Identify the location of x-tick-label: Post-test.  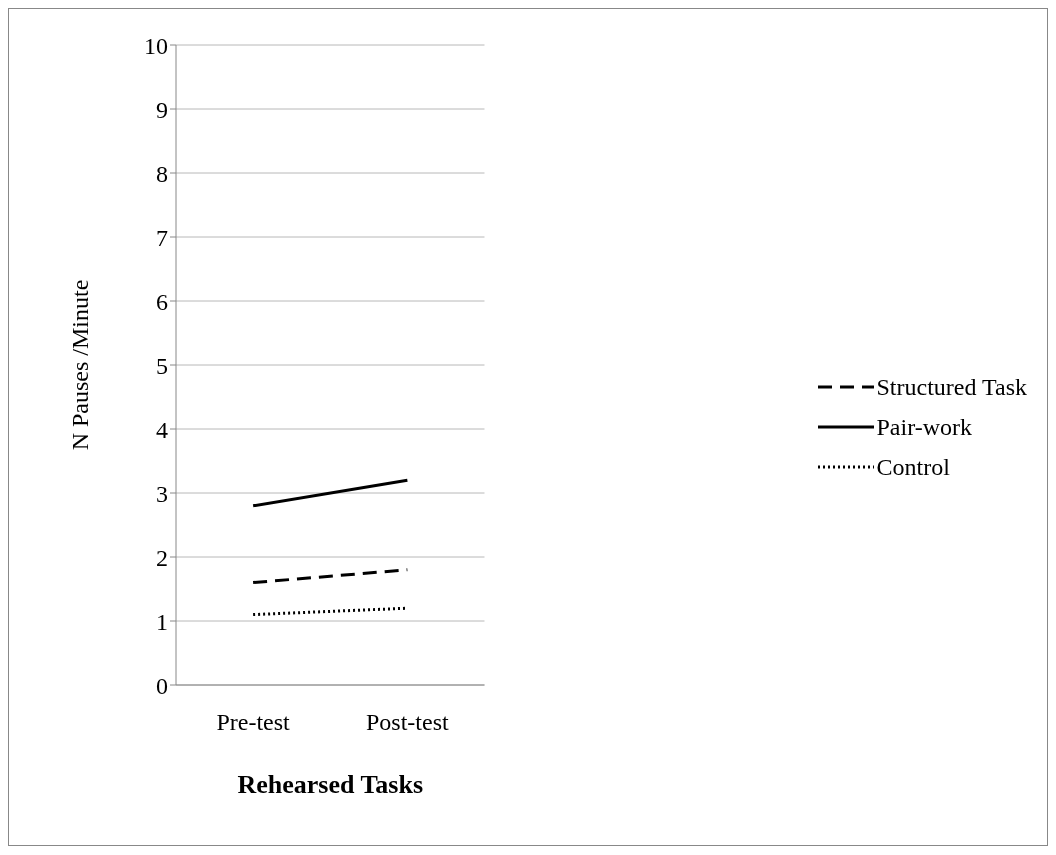
(408, 722).